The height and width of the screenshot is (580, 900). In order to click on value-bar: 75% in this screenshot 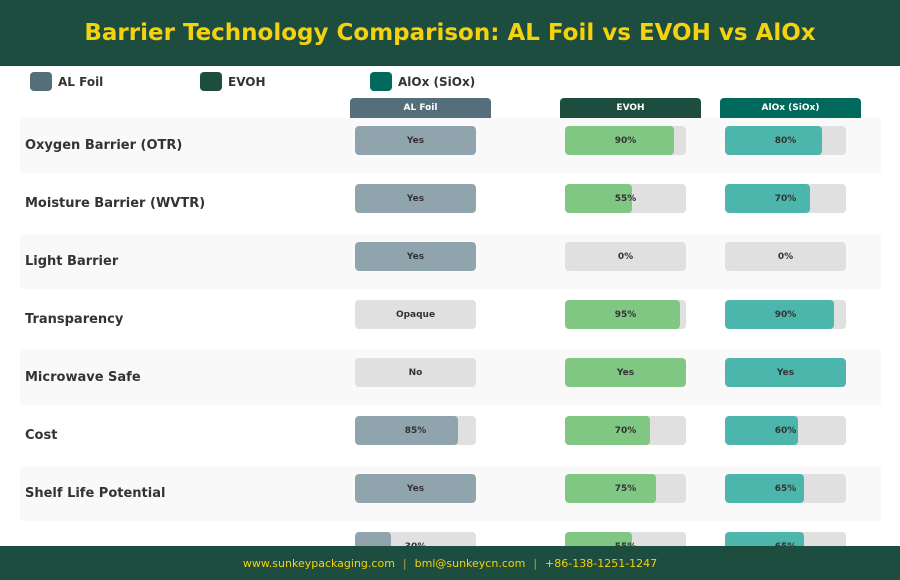, I will do `click(625, 488)`.